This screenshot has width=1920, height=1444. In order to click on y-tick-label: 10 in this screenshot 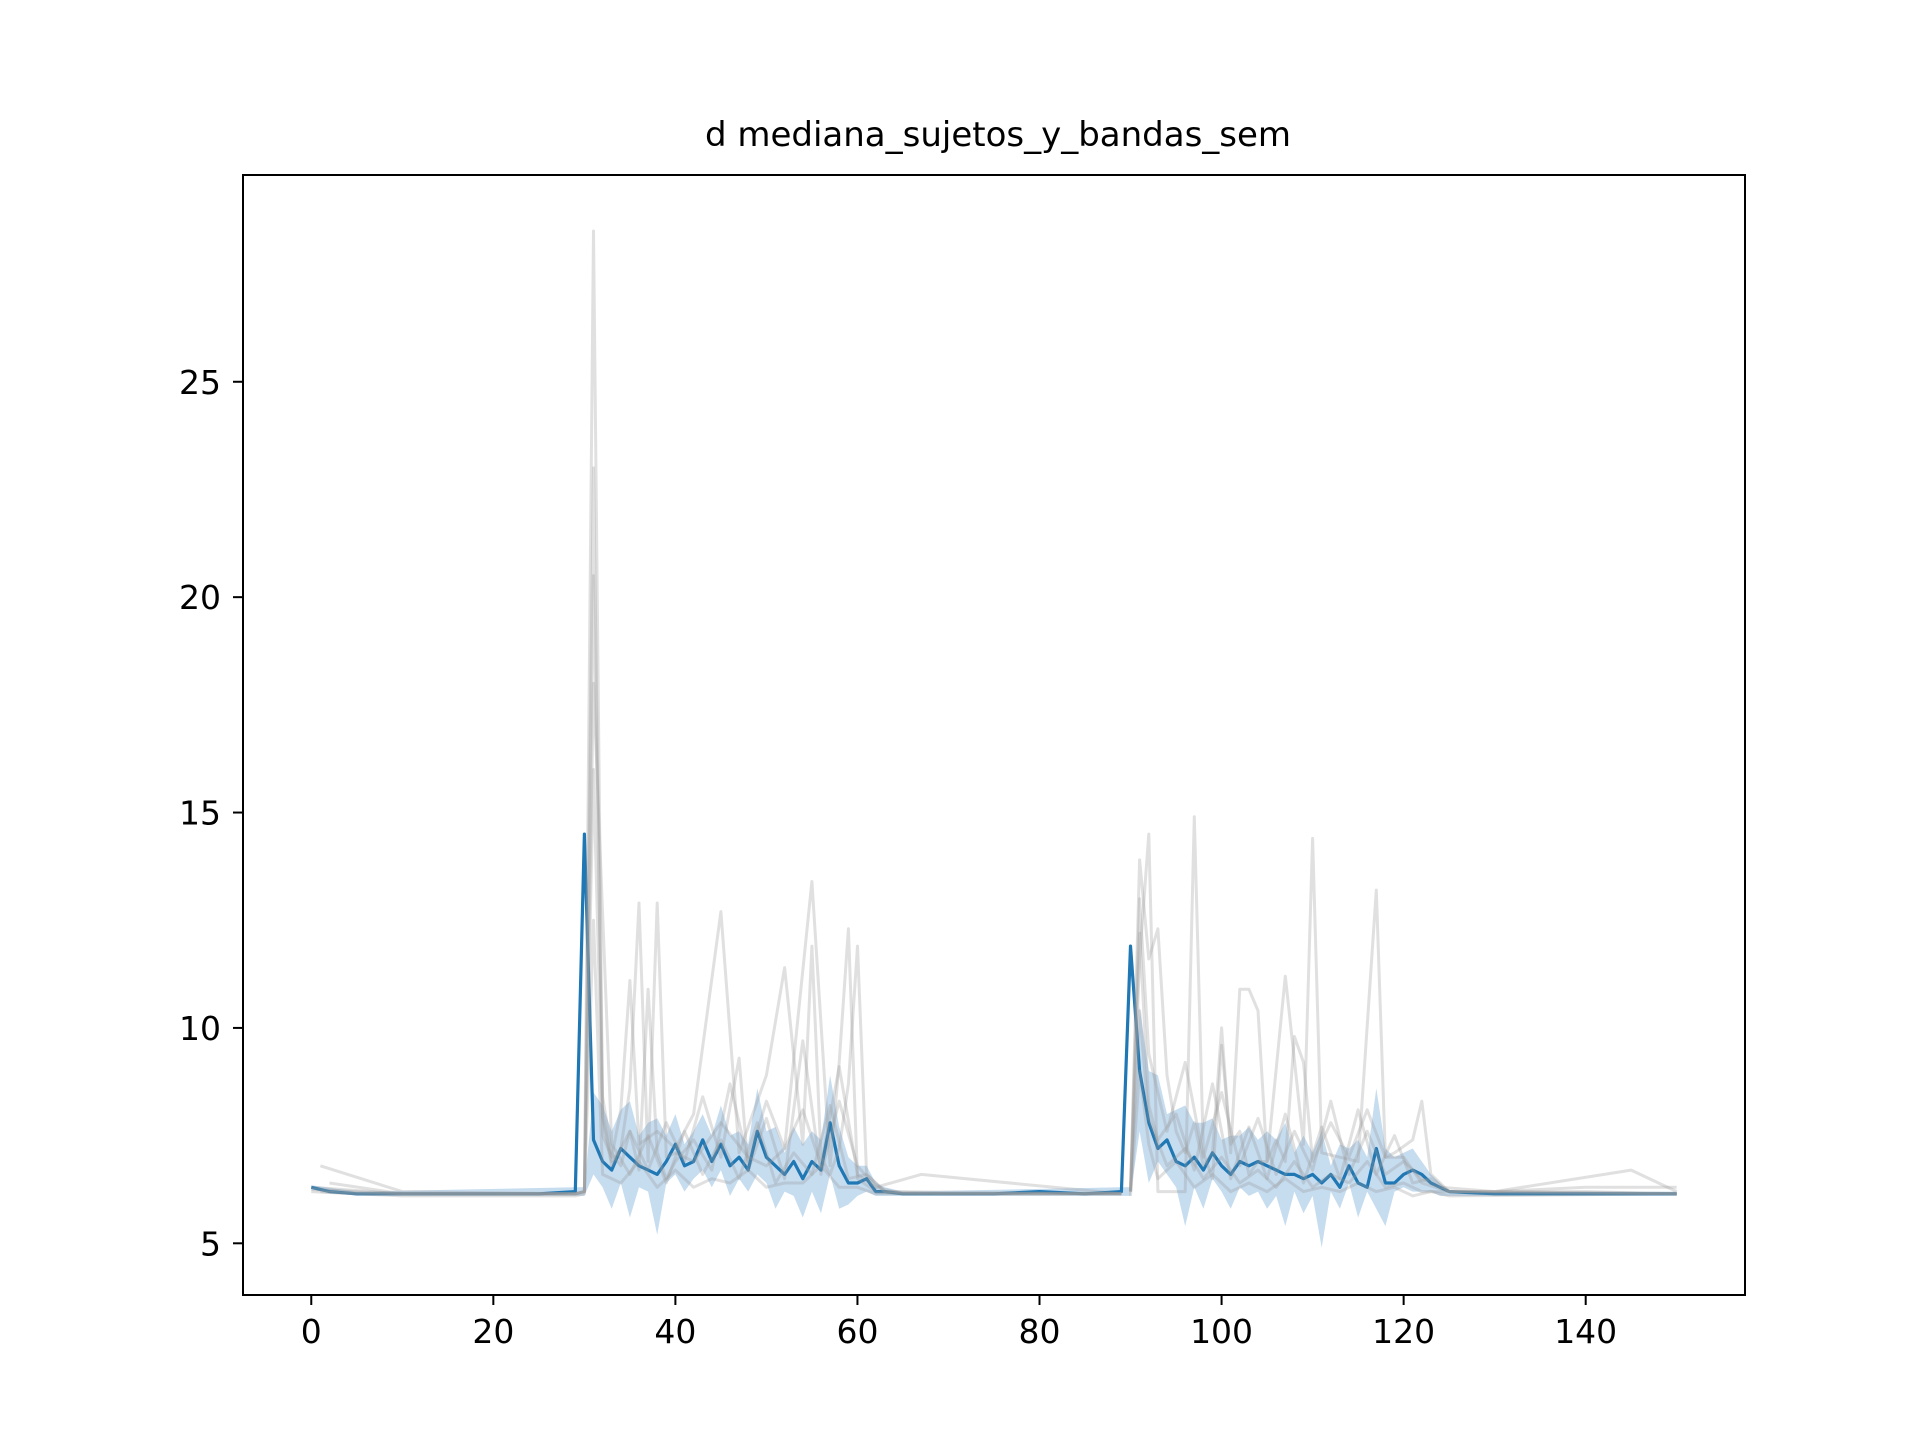, I will do `click(200, 1028)`.